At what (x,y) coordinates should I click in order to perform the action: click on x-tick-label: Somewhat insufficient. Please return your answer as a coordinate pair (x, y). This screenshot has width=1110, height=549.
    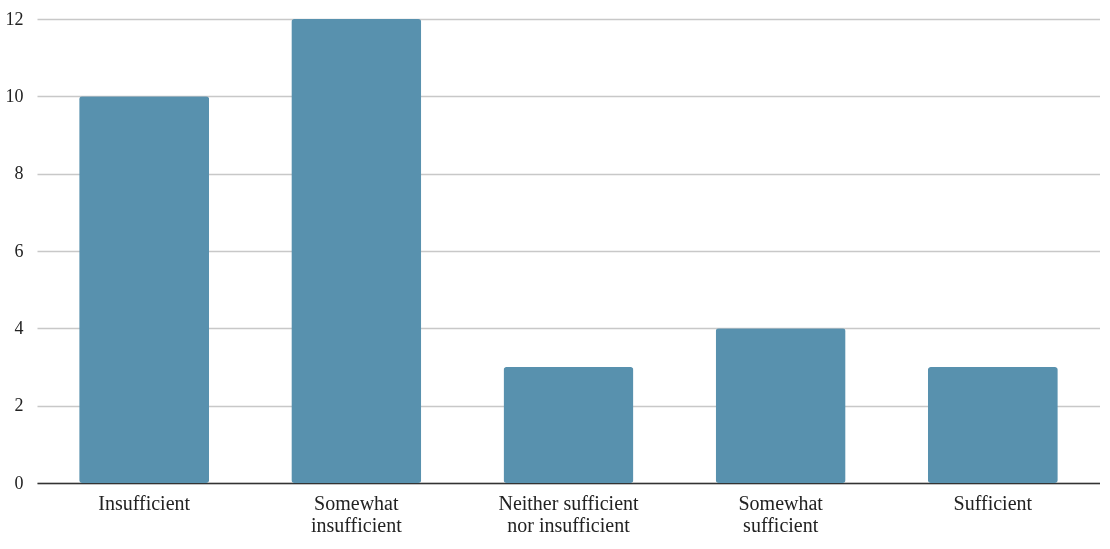
    Looking at the image, I should click on (356, 513).